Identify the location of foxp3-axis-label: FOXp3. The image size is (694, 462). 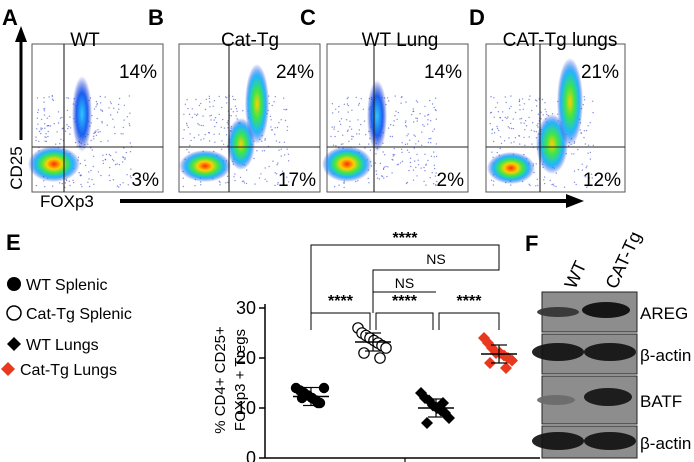
(67, 201).